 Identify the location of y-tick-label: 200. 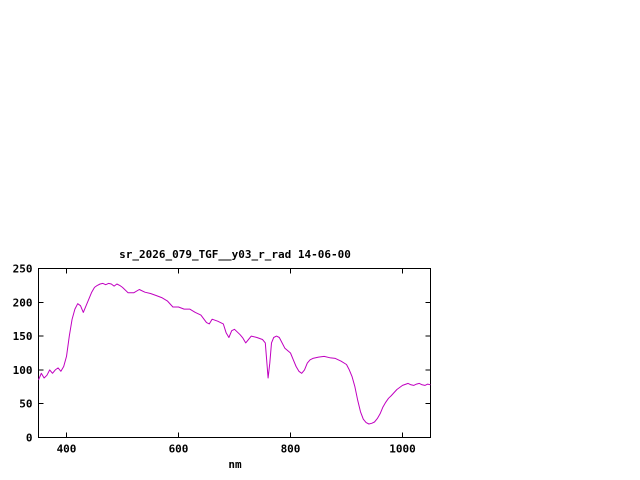
(23, 302).